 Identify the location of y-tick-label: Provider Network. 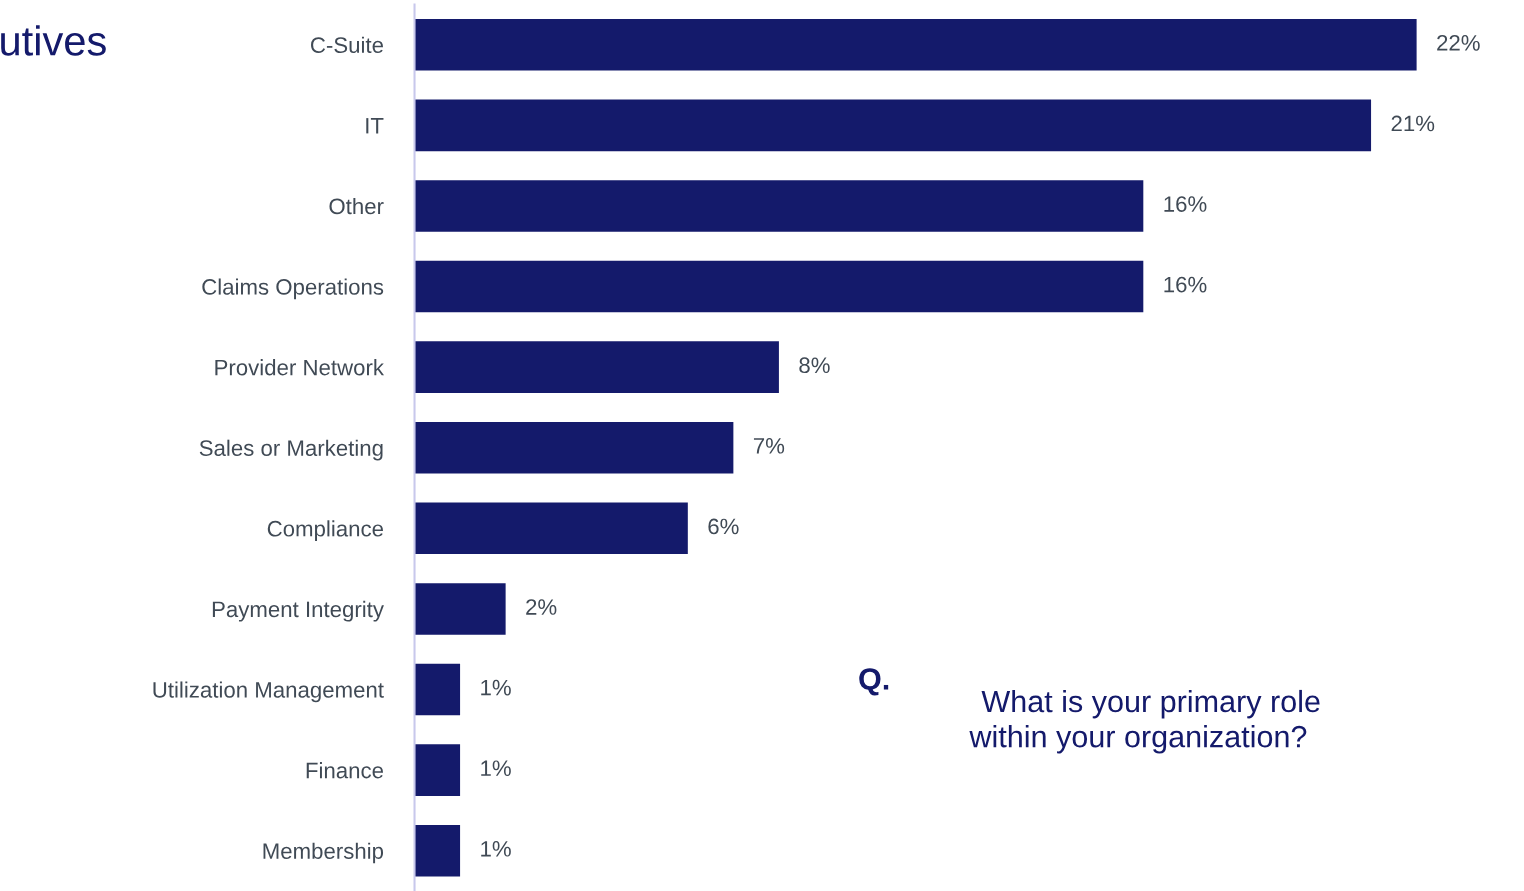
(300, 367).